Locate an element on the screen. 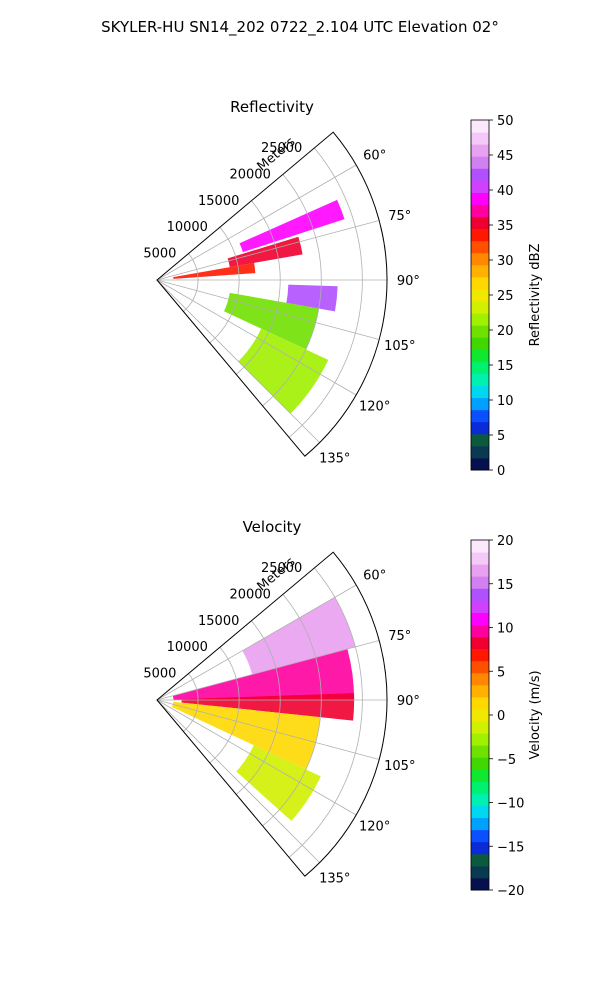 The image size is (600, 1000). radial-tick-label: 15000 is located at coordinates (218, 621).